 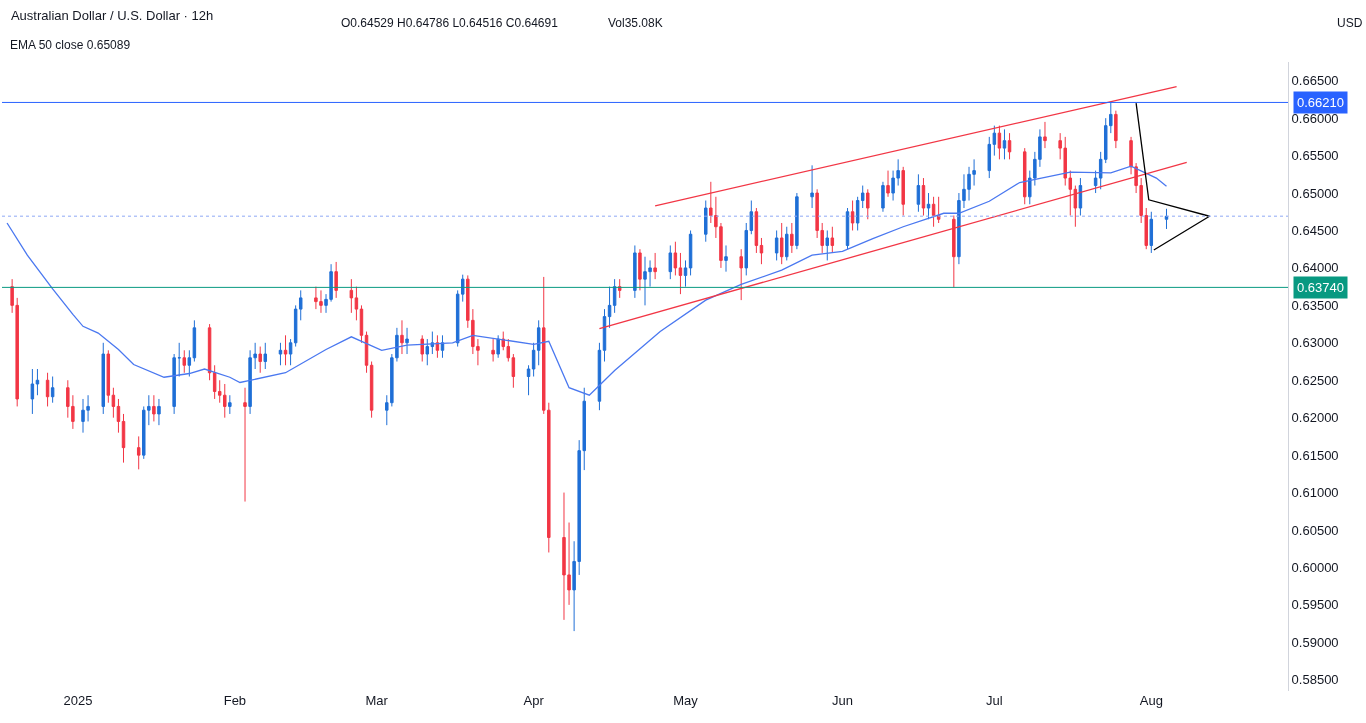 What do you see at coordinates (235, 700) in the screenshot?
I see `x-tick-label: Feb` at bounding box center [235, 700].